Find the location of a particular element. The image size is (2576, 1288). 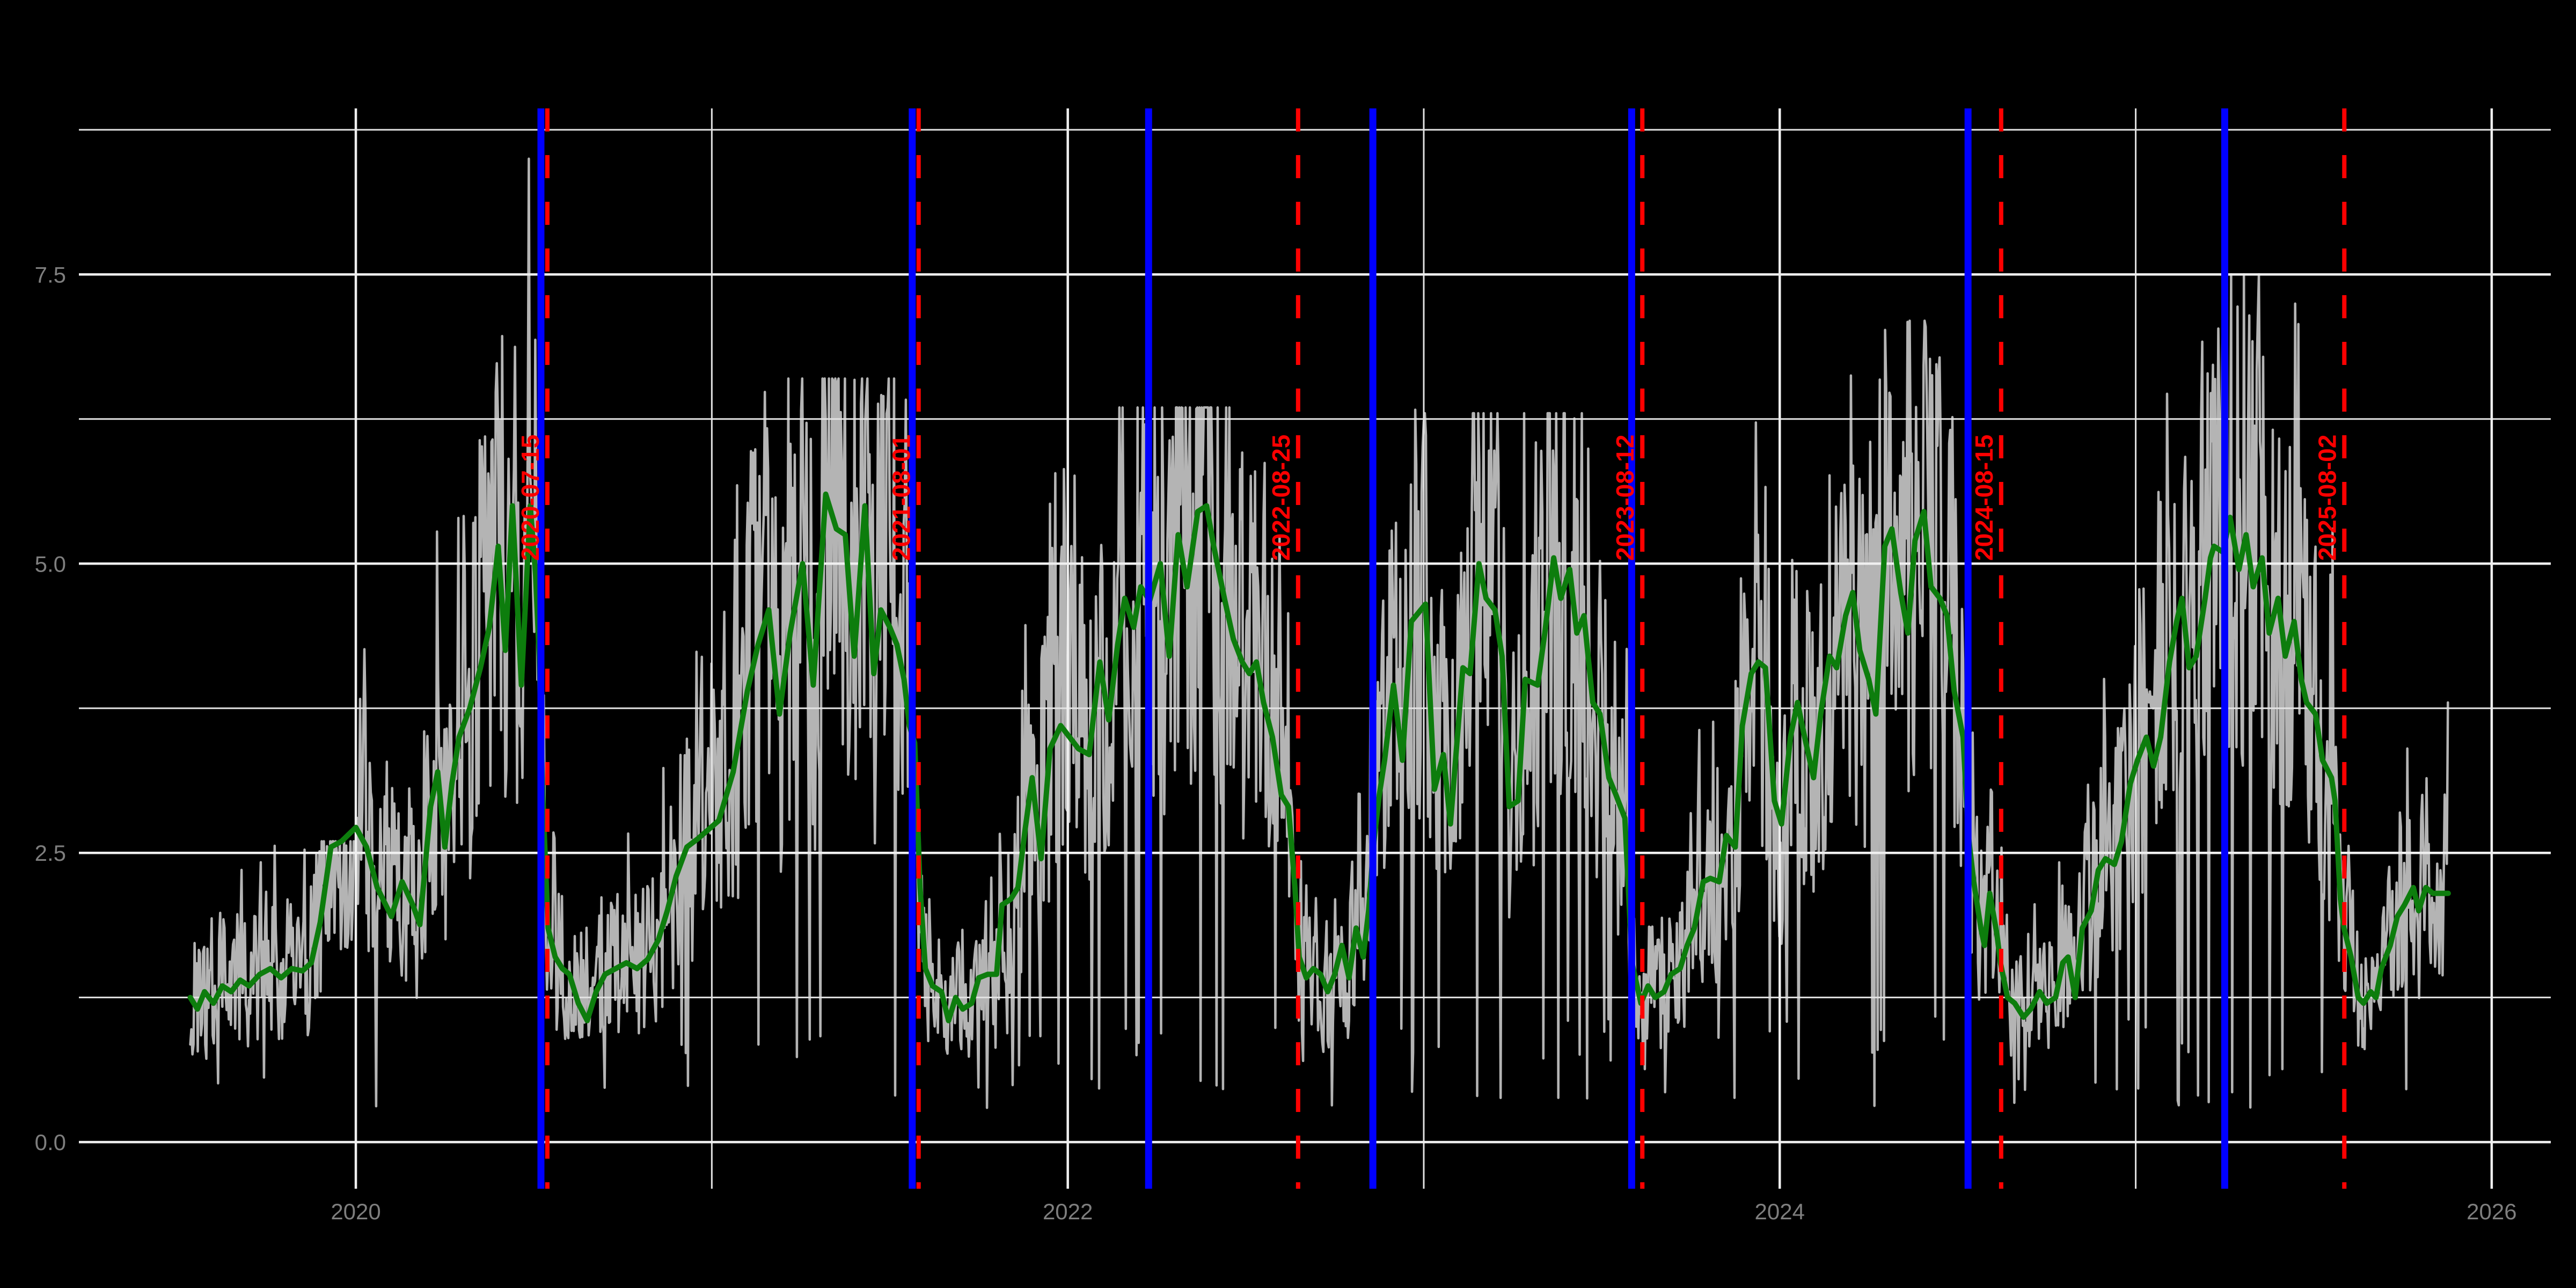

x-tick-label: 2022 is located at coordinates (1068, 1211).